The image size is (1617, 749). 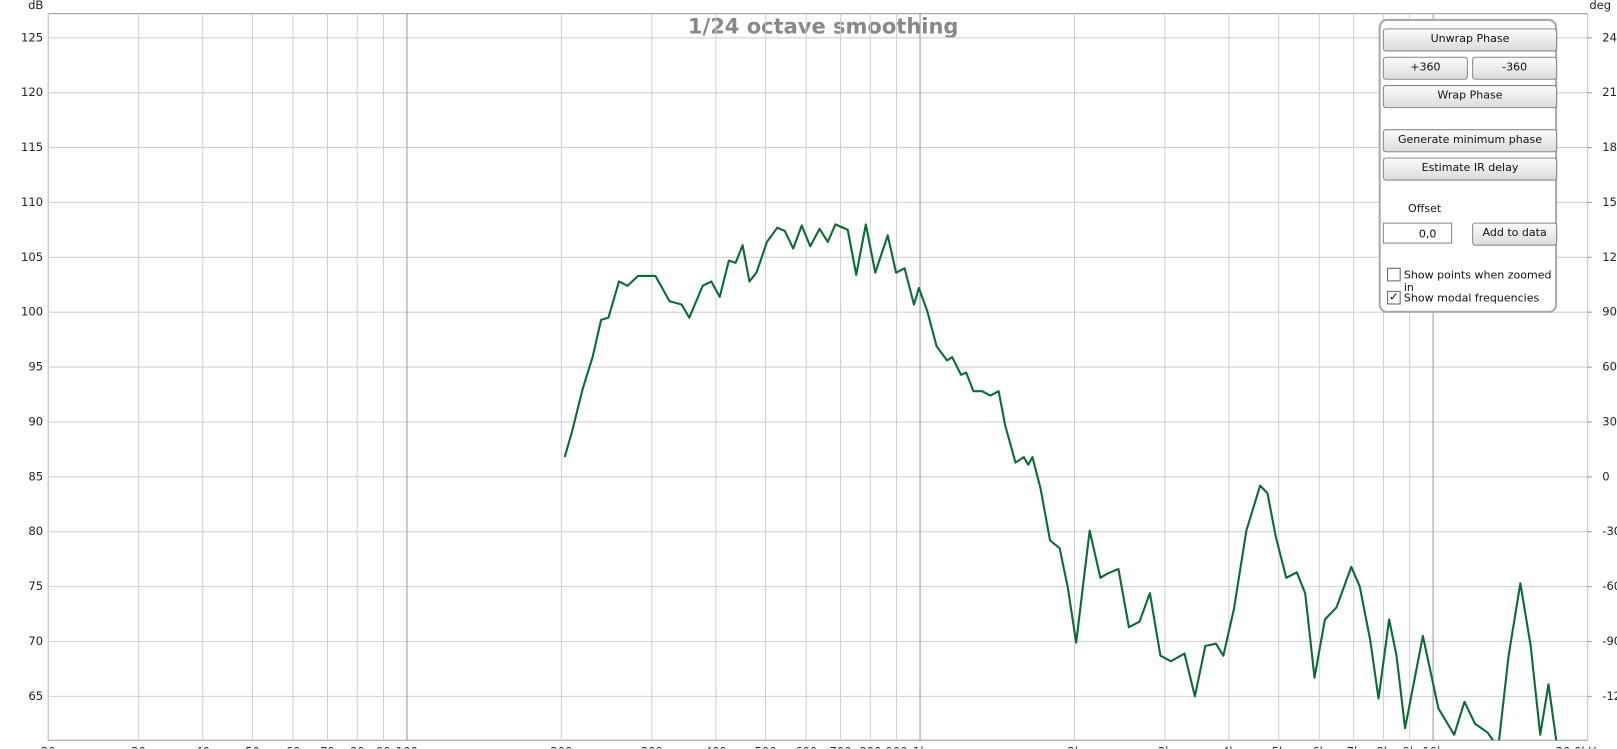 I want to click on x-tick-label: 900, so click(x=897, y=746).